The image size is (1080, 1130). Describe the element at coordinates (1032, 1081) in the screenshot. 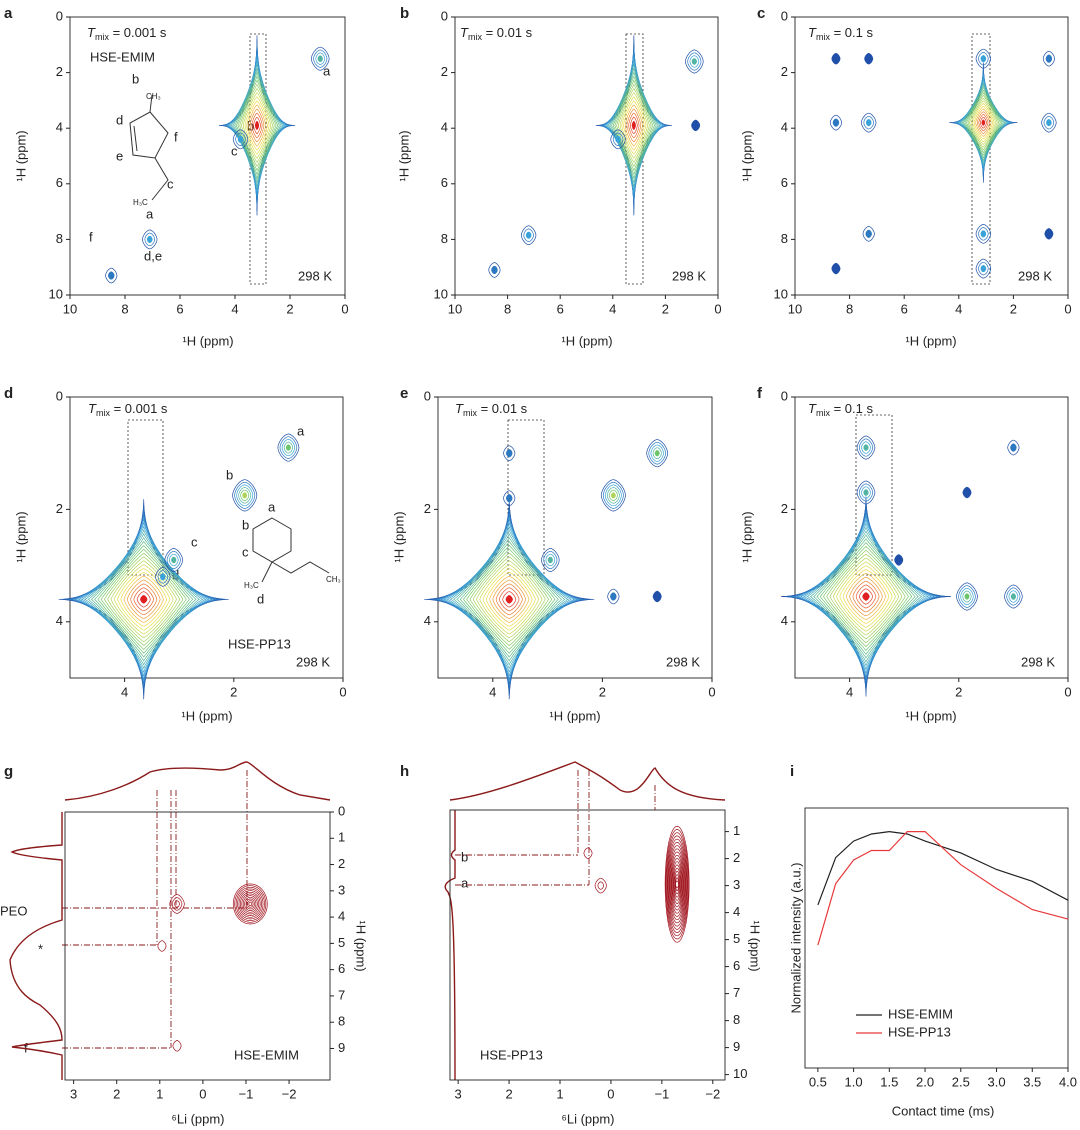

I see `x-tick-label: 3.5` at that location.